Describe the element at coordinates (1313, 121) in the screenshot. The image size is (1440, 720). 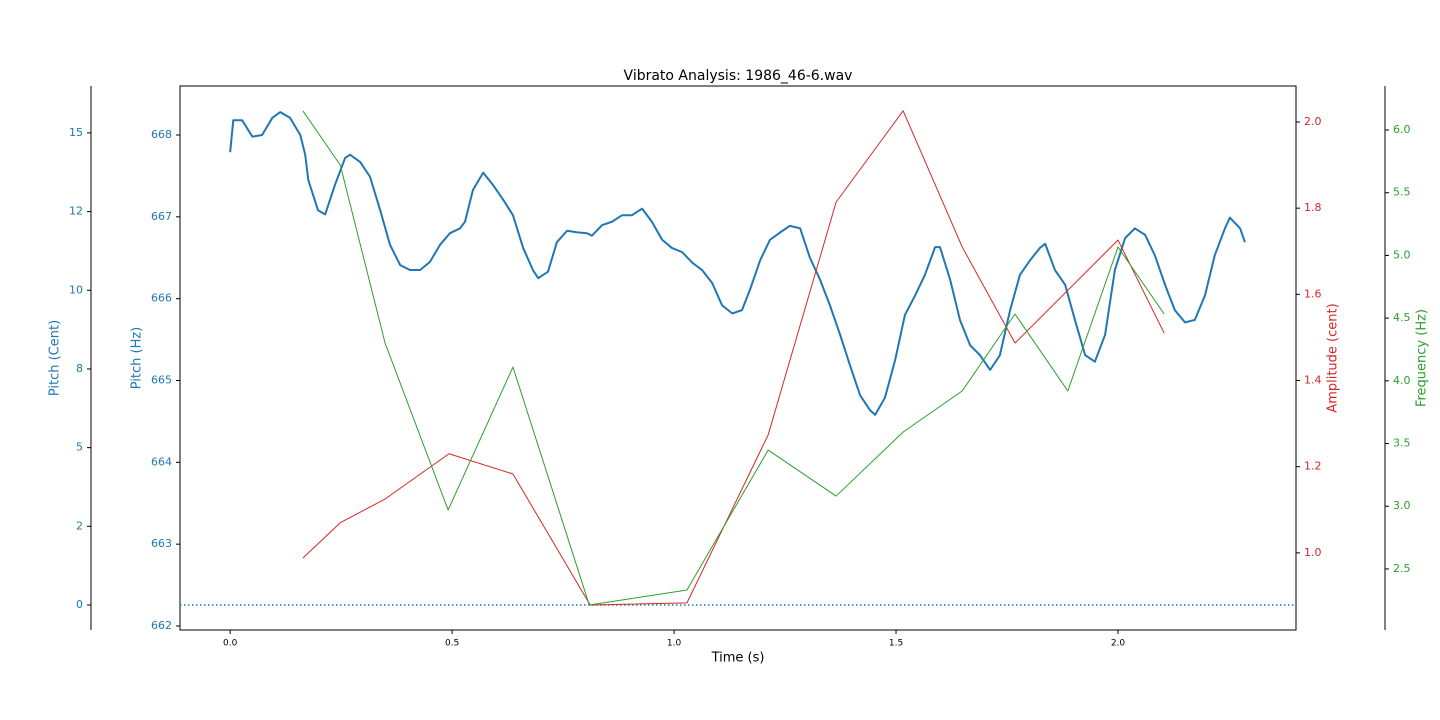
I see `y3-tick-label: 2.0` at that location.